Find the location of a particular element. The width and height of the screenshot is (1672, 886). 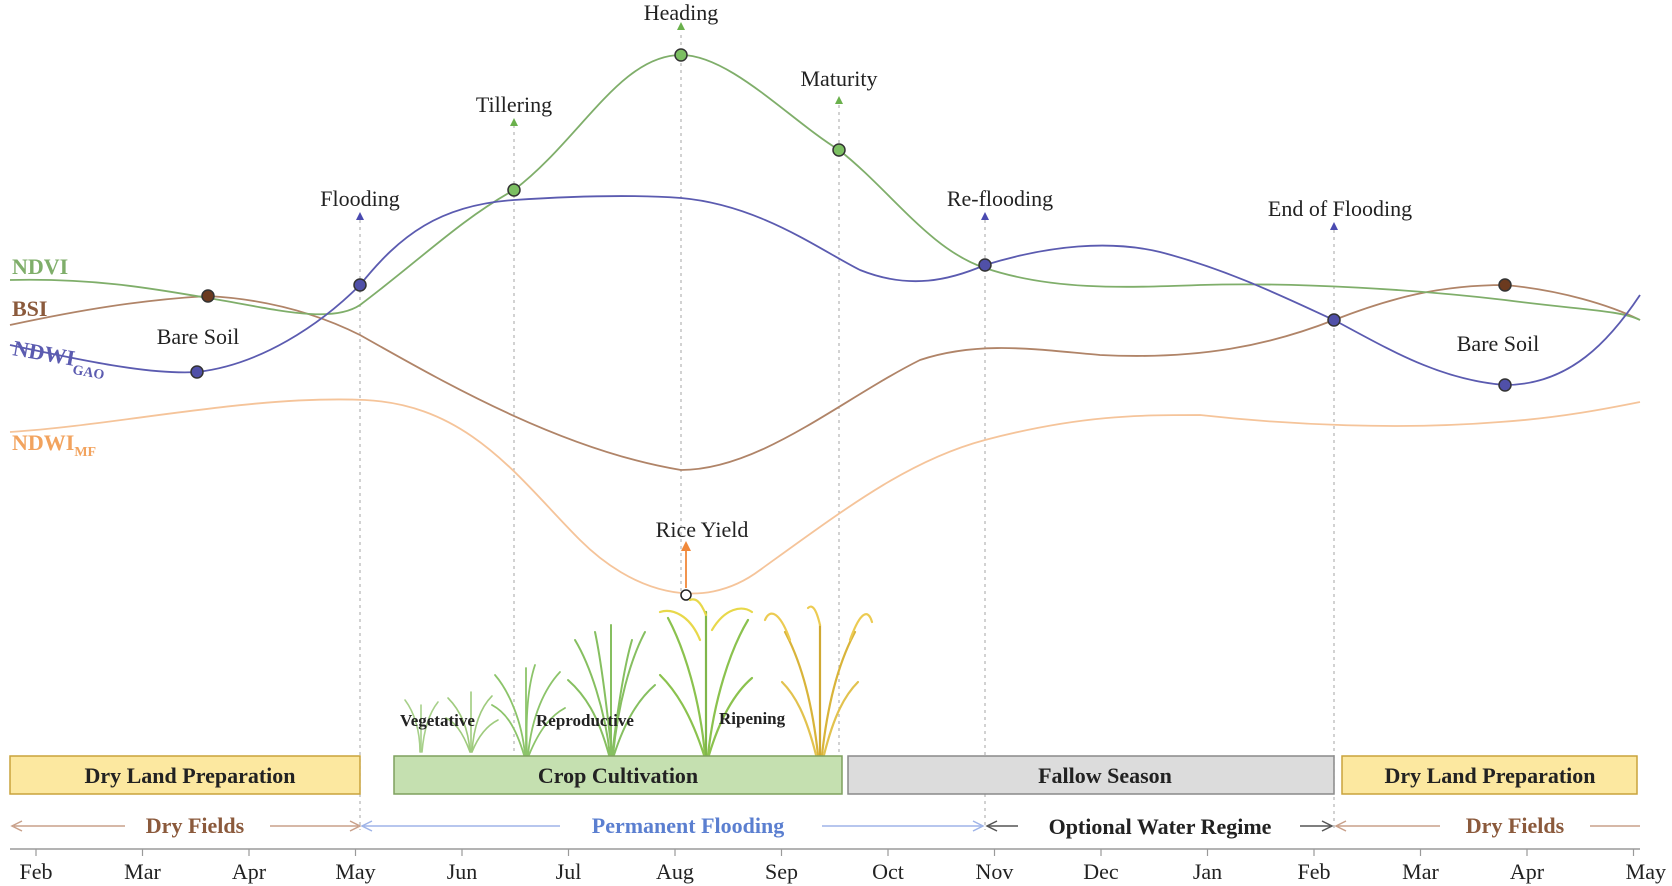

rice-plant-ripening is located at coordinates (818, 681).